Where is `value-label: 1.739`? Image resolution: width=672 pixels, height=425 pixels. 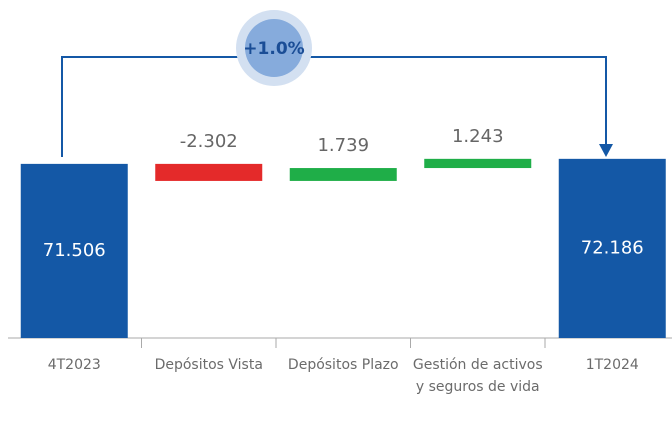
value-label: 1.739 is located at coordinates (343, 145).